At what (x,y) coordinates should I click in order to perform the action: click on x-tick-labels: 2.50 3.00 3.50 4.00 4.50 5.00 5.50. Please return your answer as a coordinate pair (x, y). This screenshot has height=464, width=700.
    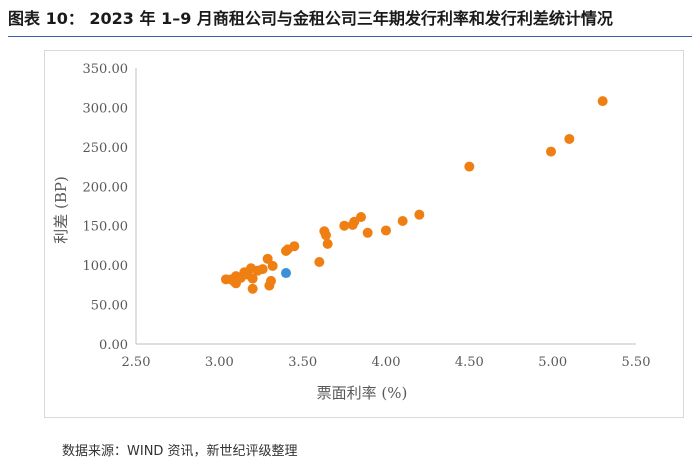
    Looking at the image, I should click on (386, 362).